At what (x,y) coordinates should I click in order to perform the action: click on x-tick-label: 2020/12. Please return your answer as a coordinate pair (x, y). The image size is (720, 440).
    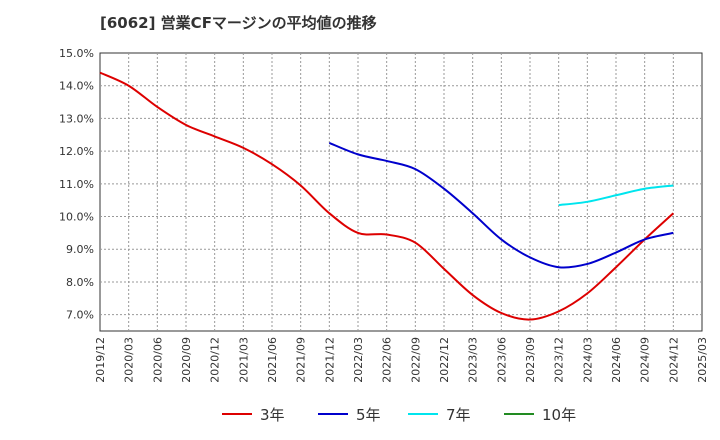
    Looking at the image, I should click on (215, 360).